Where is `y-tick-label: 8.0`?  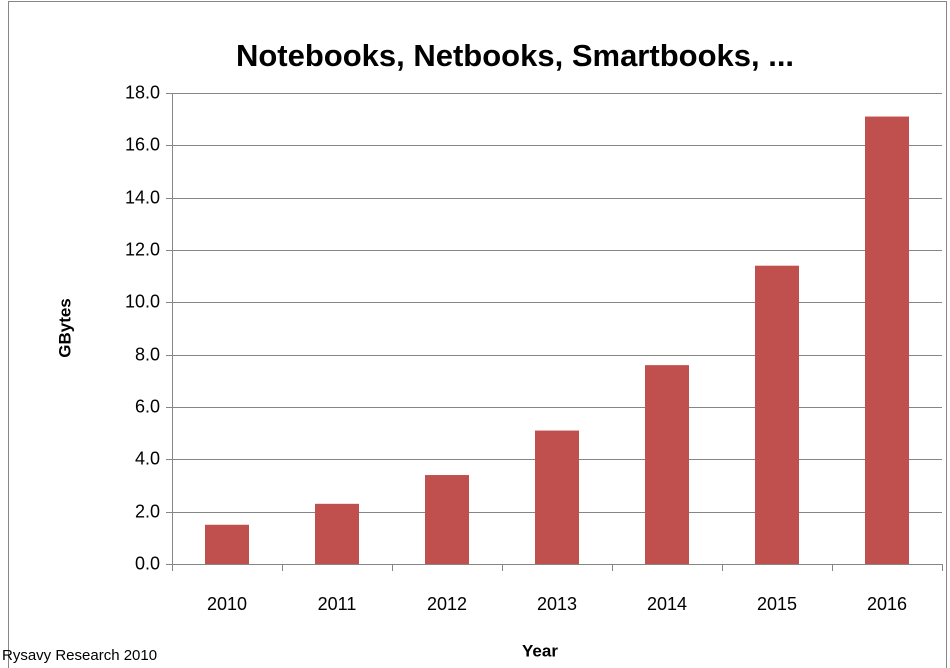 y-tick-label: 8.0 is located at coordinates (147, 354).